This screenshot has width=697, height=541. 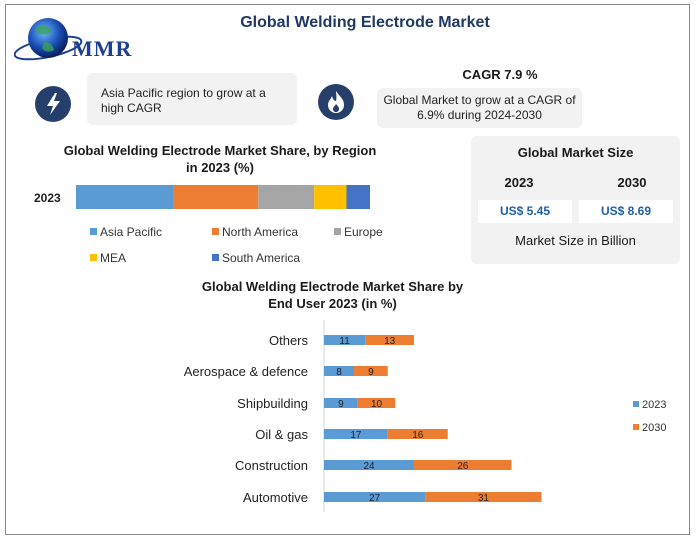 I want to click on bar-segment-europe, so click(x=286, y=197).